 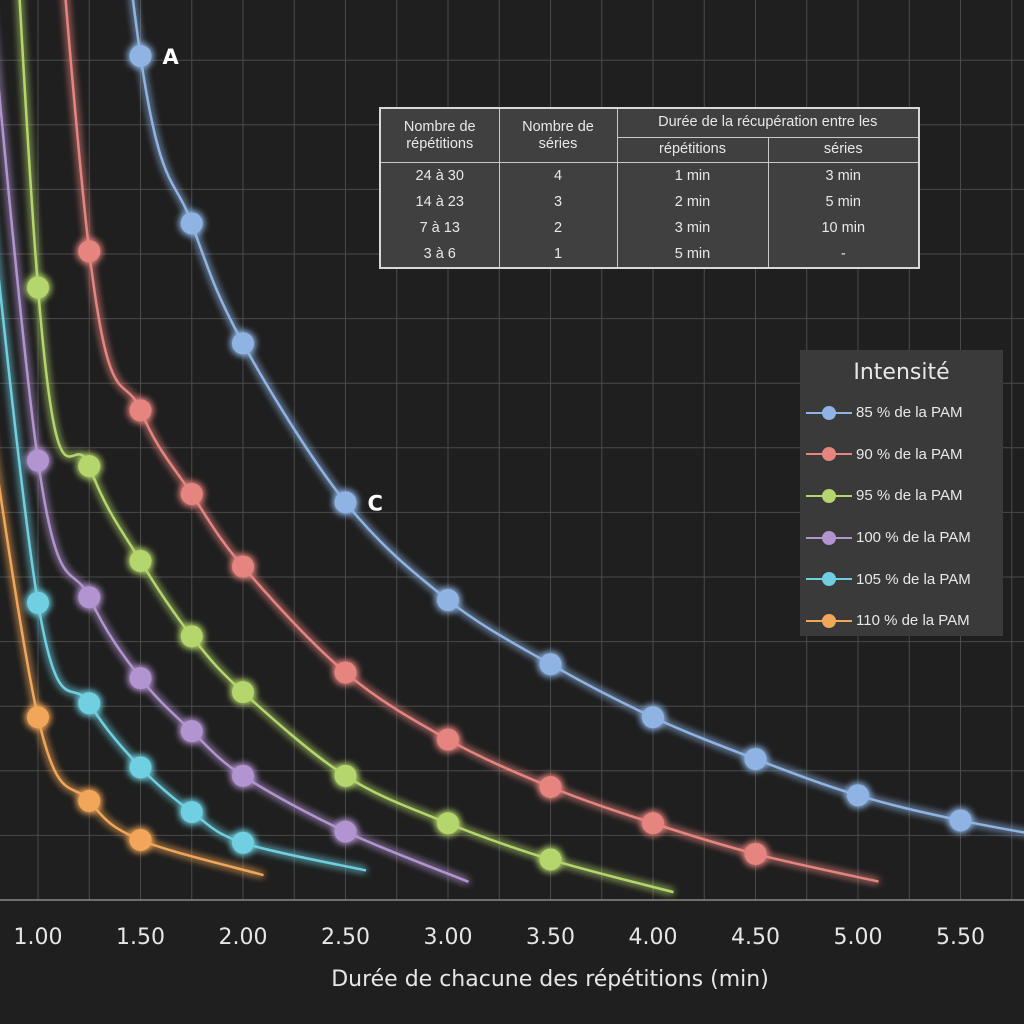 I want to click on cell-recovery-repetitions: 1 min, so click(x=692, y=175).